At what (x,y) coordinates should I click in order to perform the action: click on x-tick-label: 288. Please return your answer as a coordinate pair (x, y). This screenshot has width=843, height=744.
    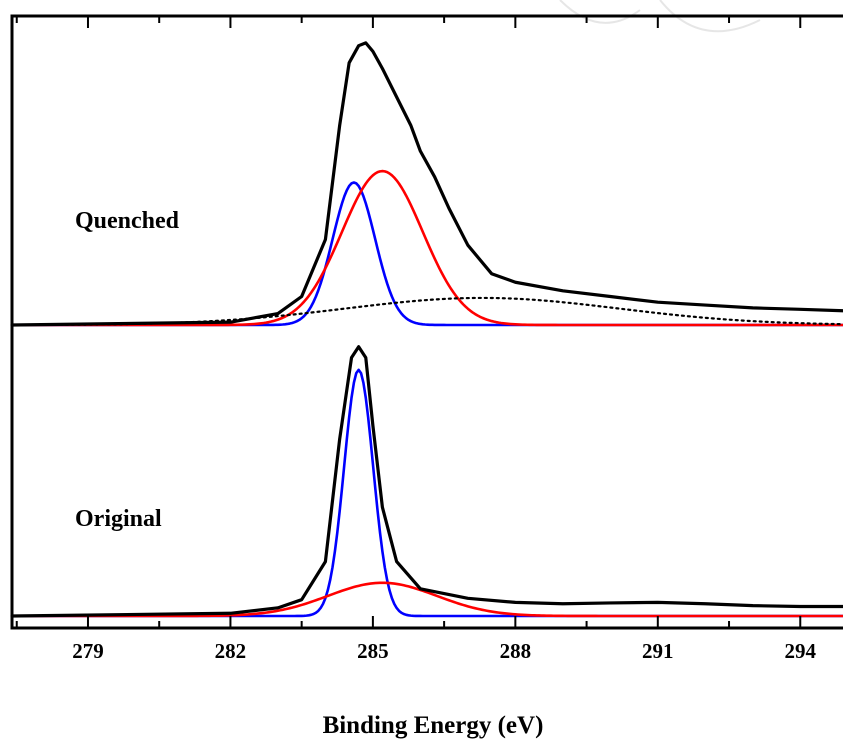
    Looking at the image, I should click on (516, 651).